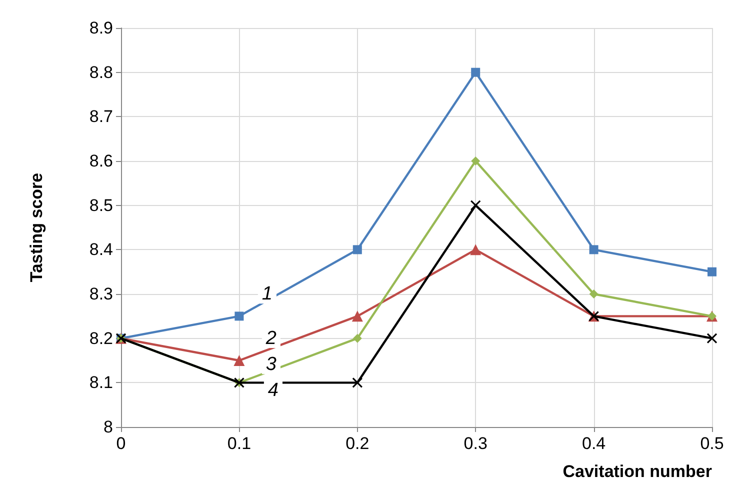  Describe the element at coordinates (101, 161) in the screenshot. I see `y-tick-label: 8.6` at that location.